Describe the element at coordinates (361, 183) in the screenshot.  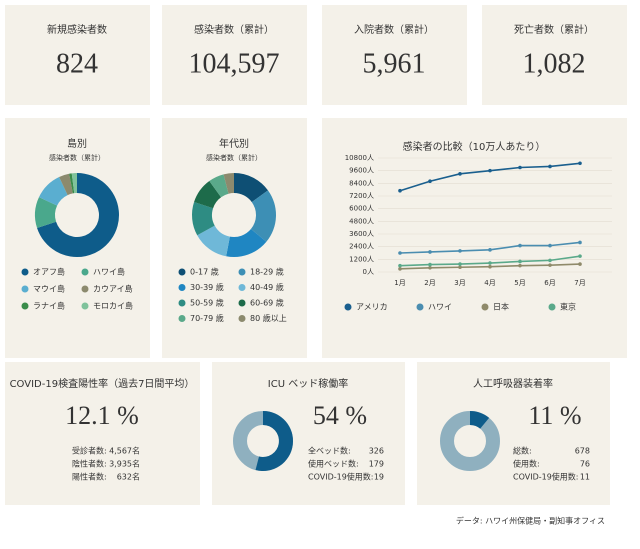
I see `y-tick-label: 8400人` at that location.